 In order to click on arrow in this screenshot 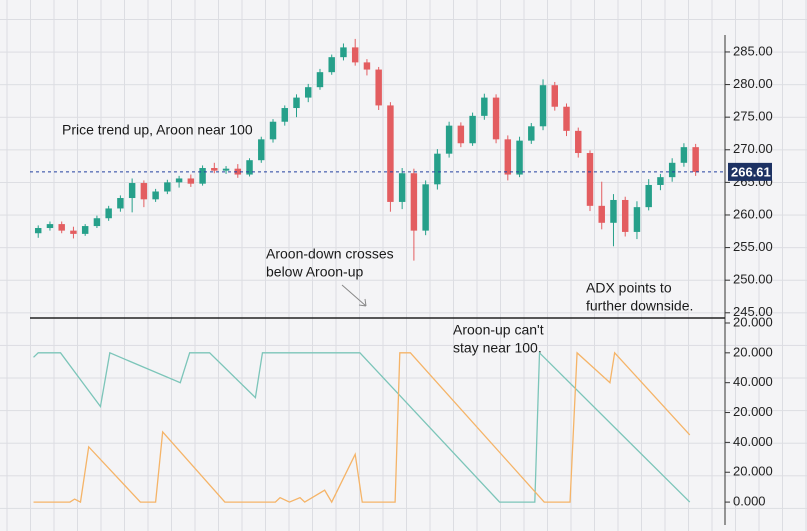, I will do `click(354, 295)`.